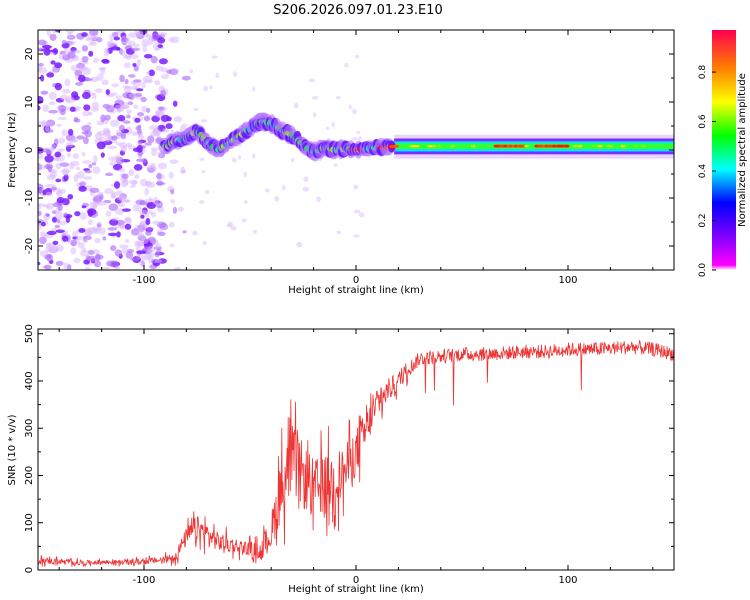  Describe the element at coordinates (29, 380) in the screenshot. I see `snr-ytick-label: 400` at that location.